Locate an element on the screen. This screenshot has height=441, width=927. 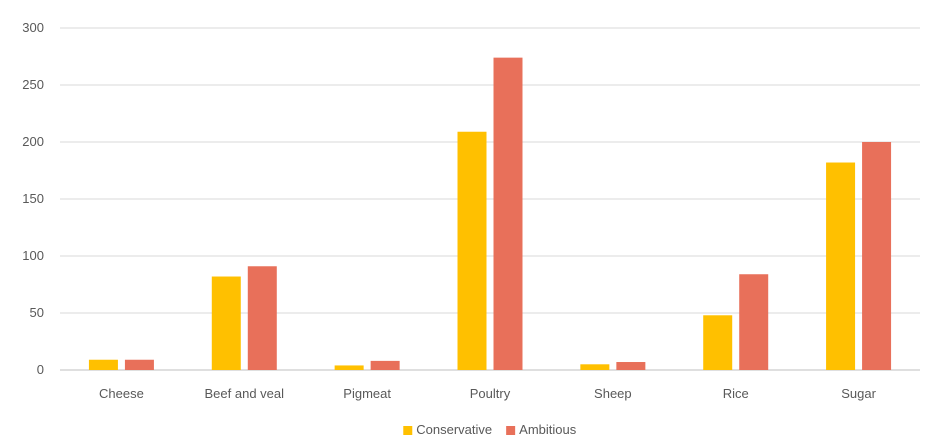
y-tick-label: 250 is located at coordinates (33, 84).